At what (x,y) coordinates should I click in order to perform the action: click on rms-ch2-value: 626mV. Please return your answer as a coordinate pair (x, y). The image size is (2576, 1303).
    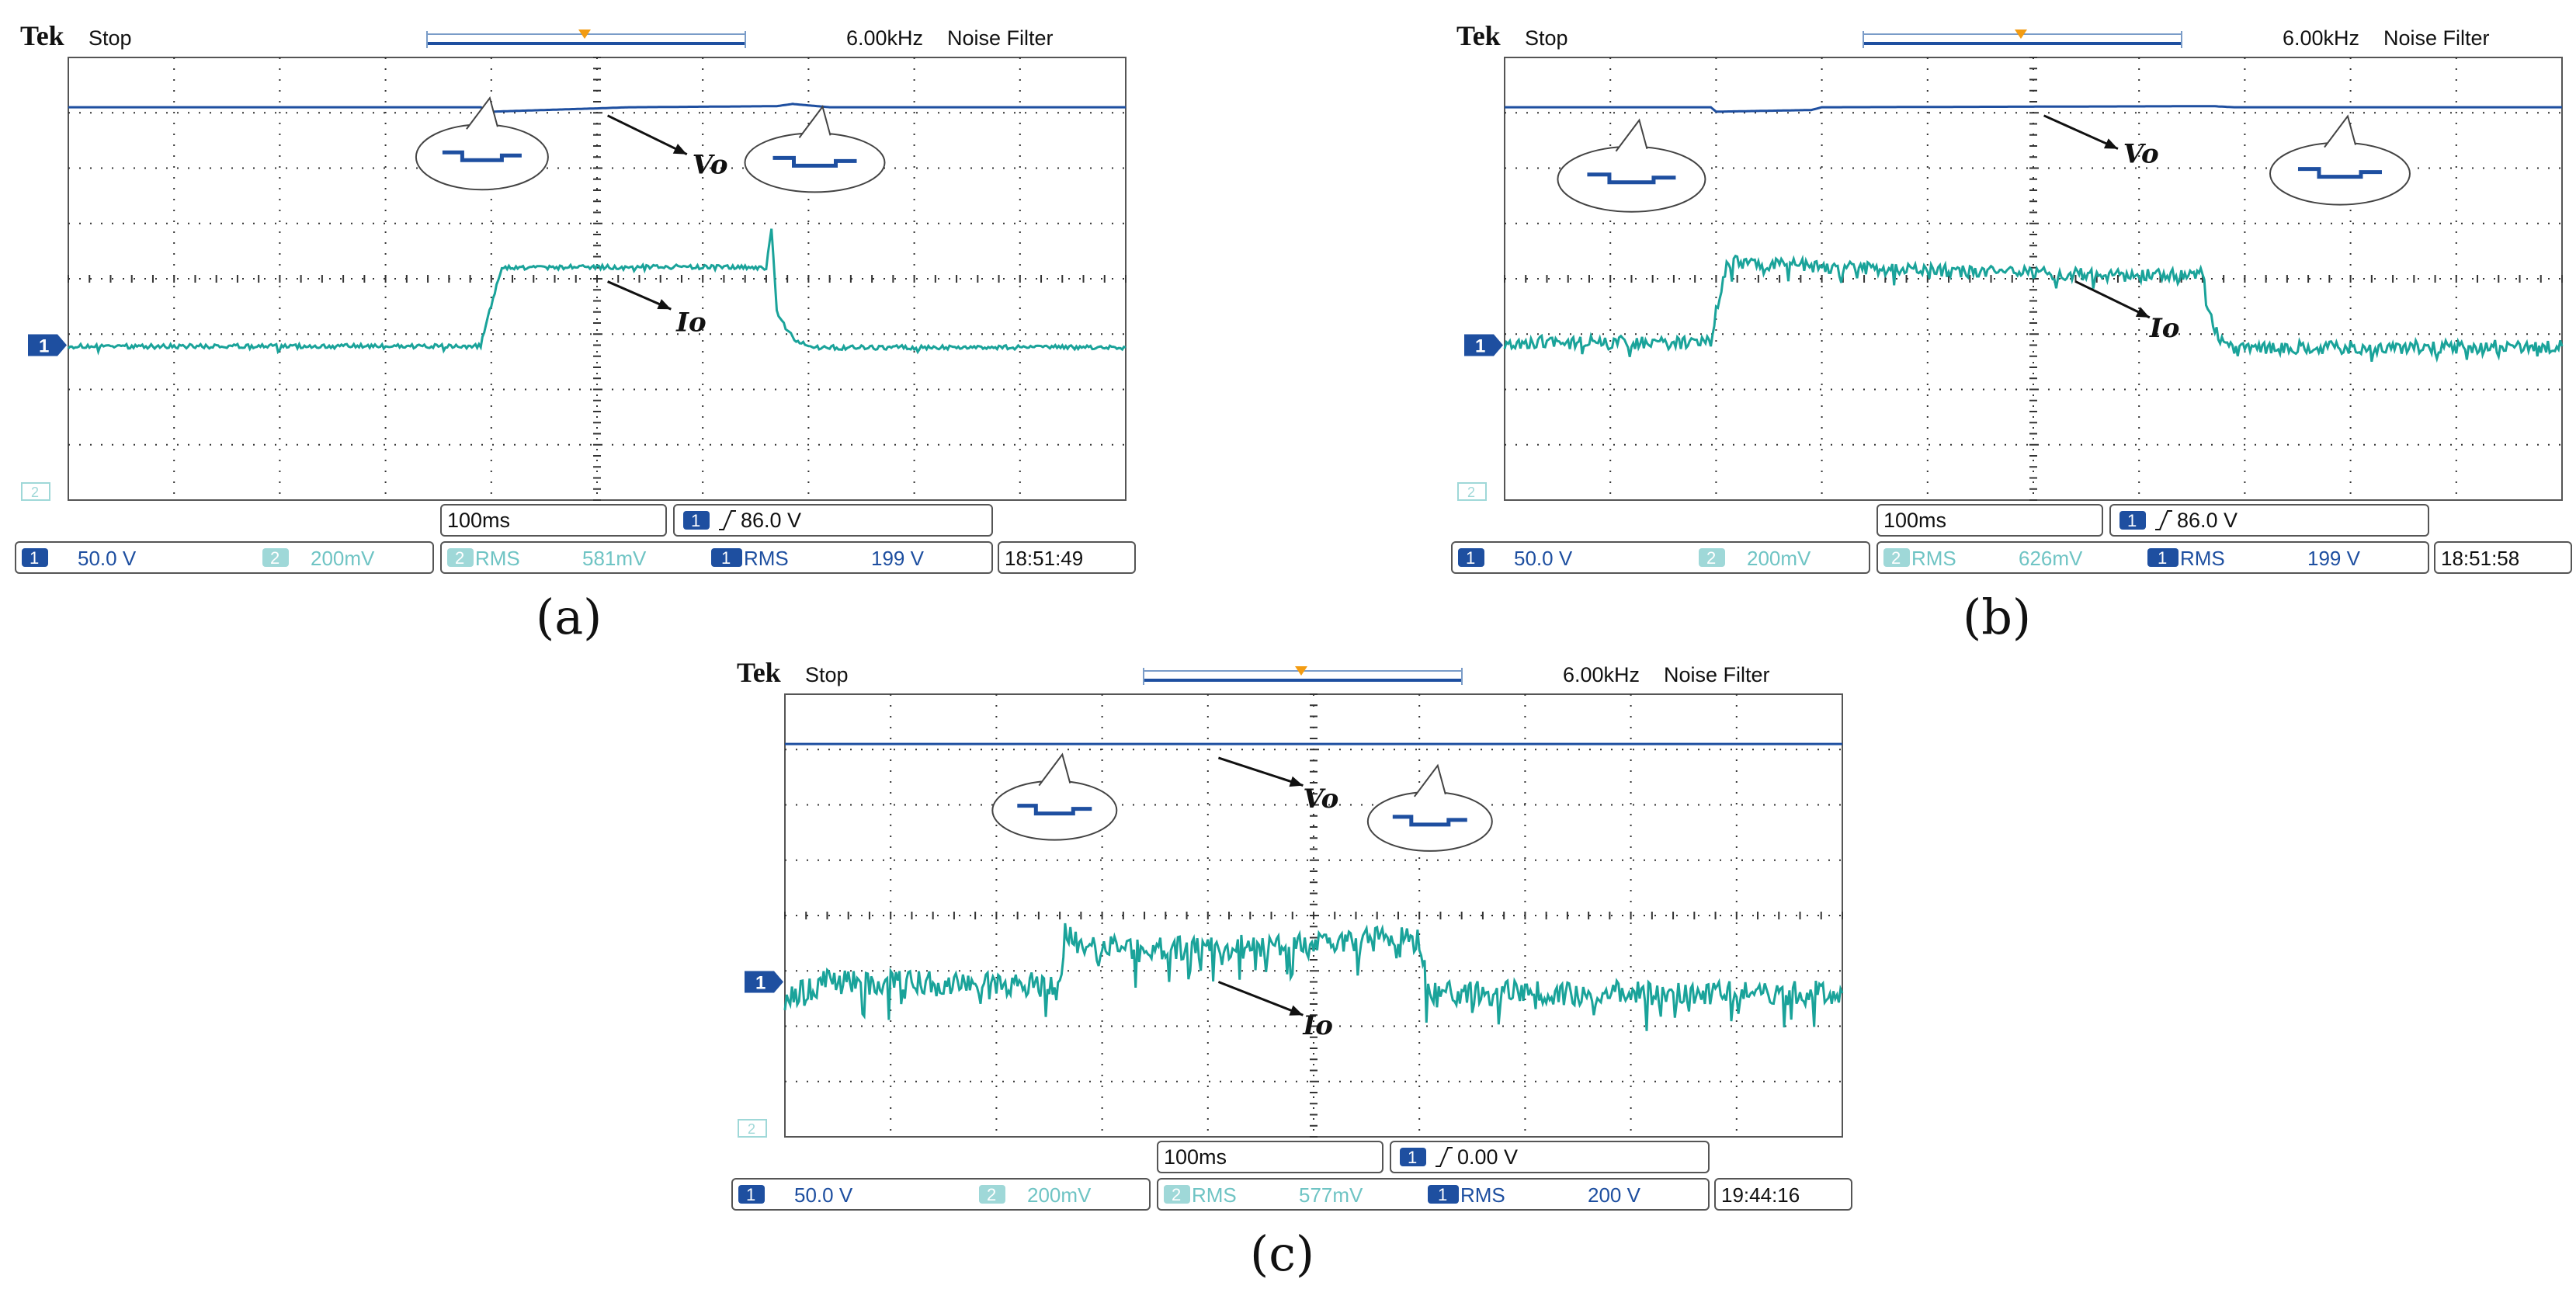
    Looking at the image, I should click on (2051, 558).